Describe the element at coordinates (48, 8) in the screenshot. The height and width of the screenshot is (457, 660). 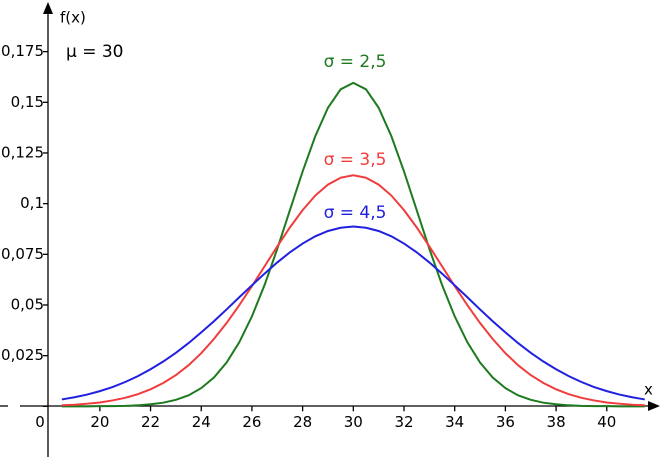
I see `y-arrow` at that location.